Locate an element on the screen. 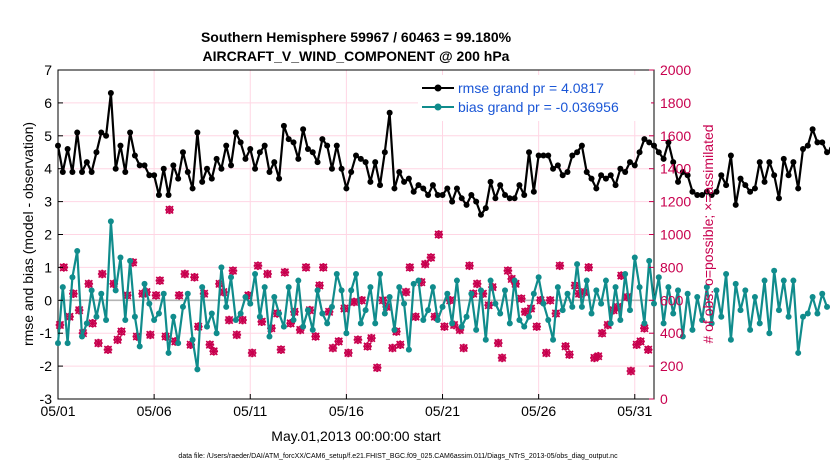  legend-rmse-marker is located at coordinates (438, 88).